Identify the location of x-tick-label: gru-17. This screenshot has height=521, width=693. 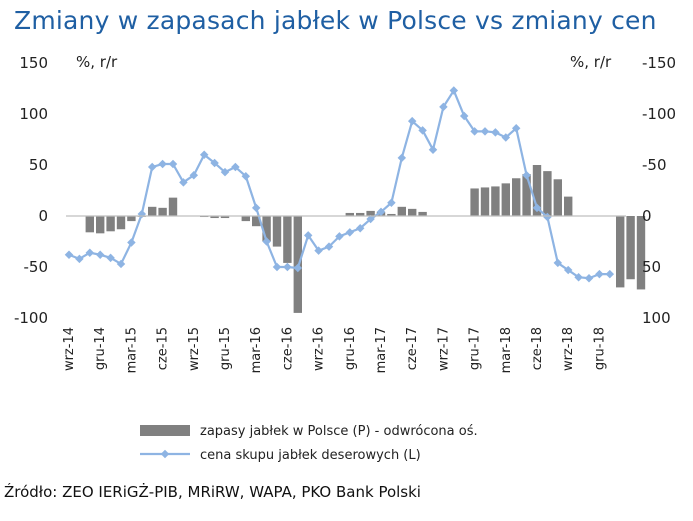
(475, 348).